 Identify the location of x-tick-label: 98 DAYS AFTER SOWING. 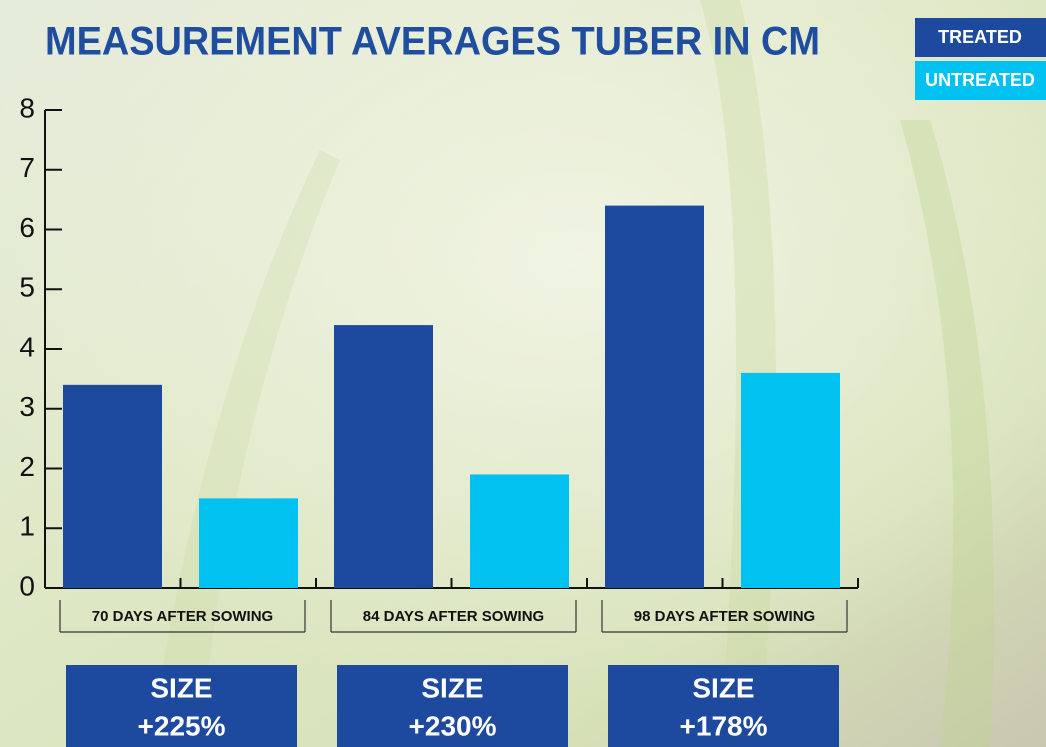
(724, 616).